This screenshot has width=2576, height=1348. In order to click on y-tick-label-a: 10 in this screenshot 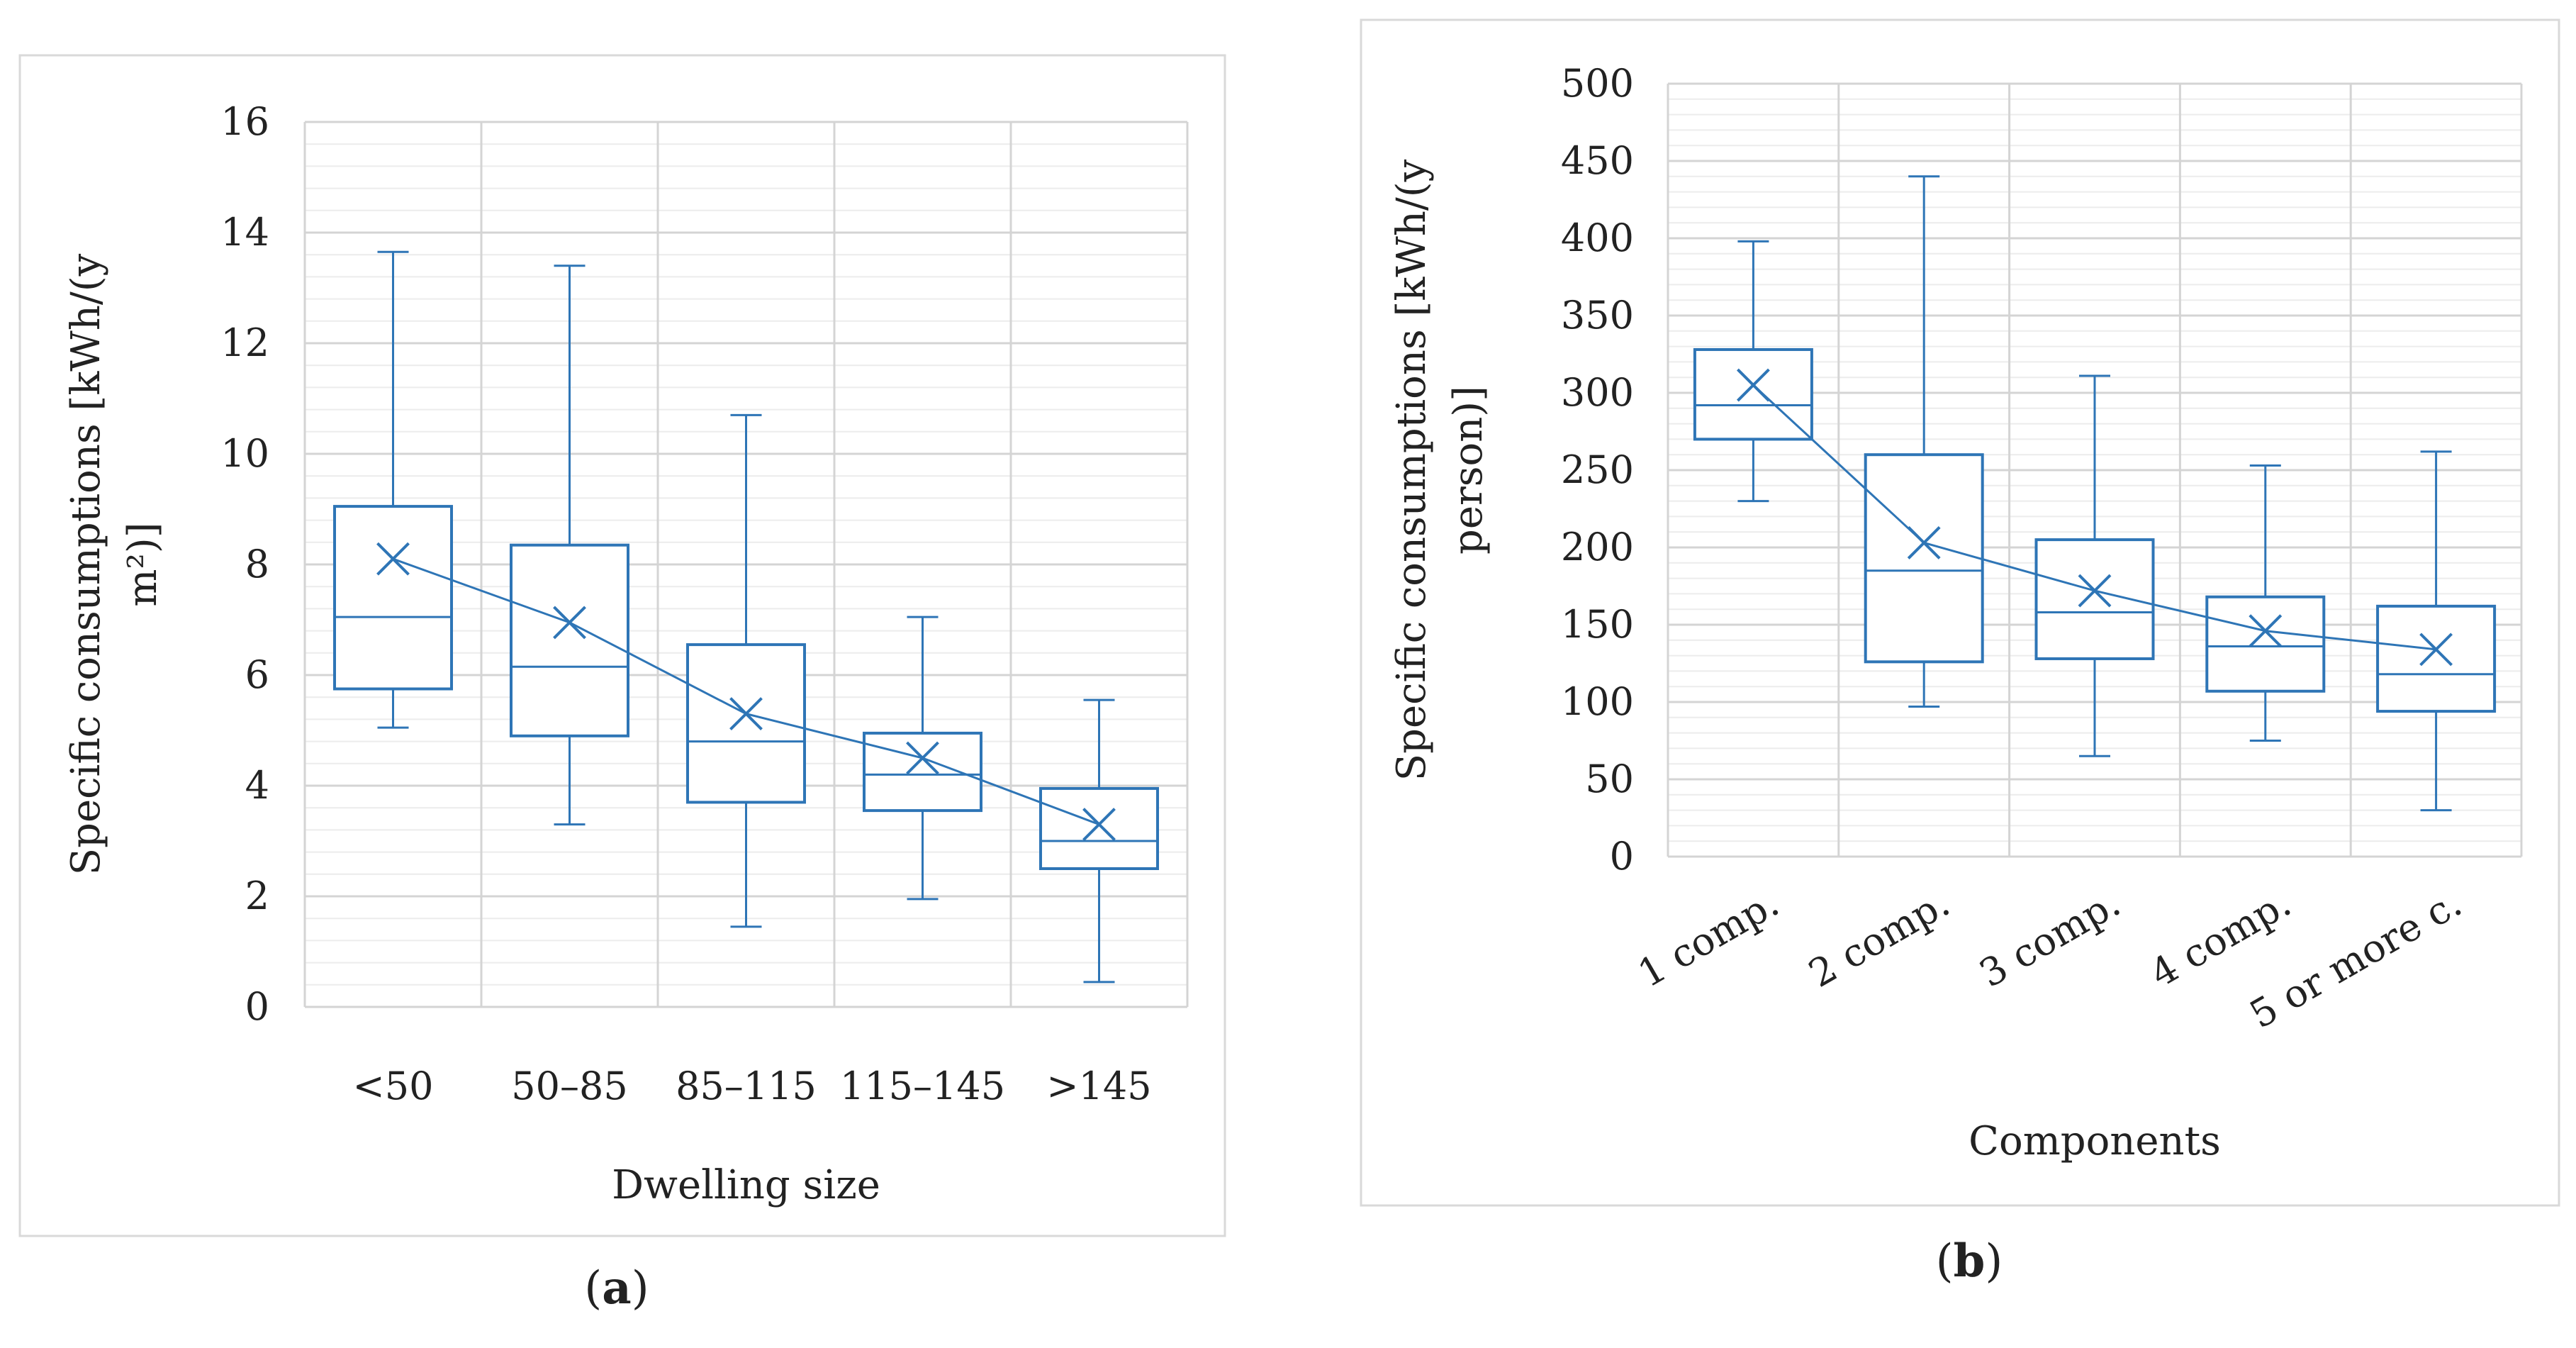, I will do `click(245, 453)`.